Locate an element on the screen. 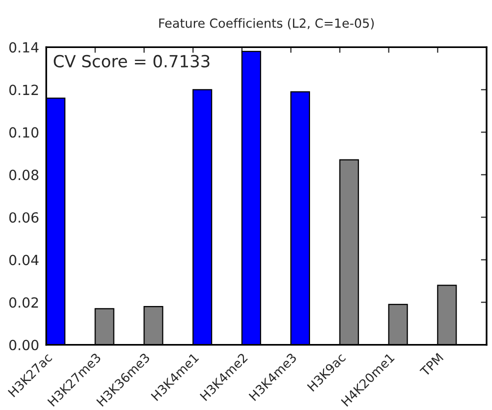 This screenshot has width=492, height=410. chart-title: Feature Coefficients (L2, C=1e-05) is located at coordinates (266, 24).